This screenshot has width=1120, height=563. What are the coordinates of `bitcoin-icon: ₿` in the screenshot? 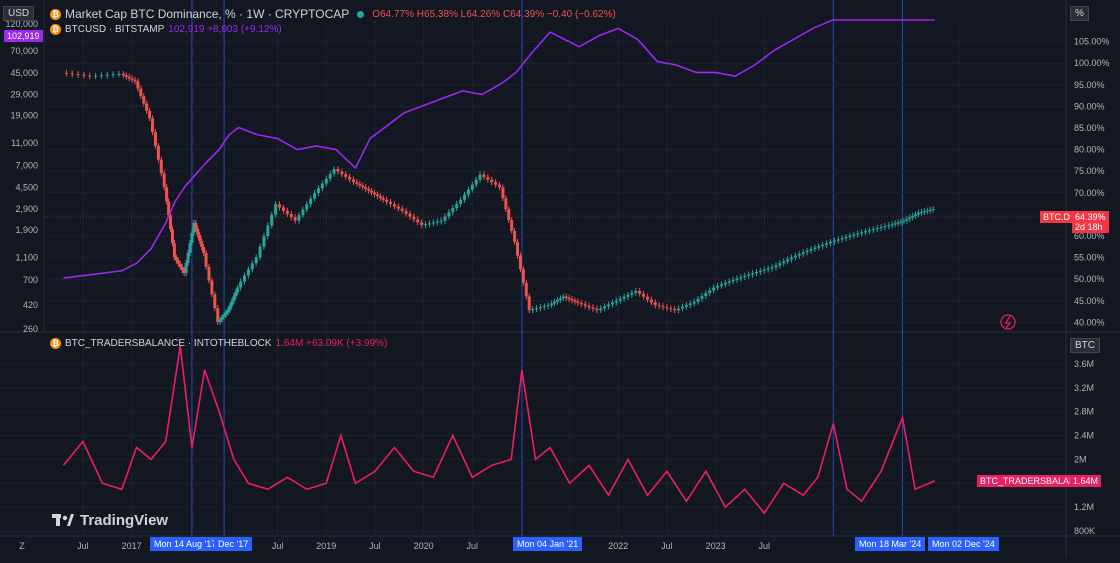 It's located at (55, 29).